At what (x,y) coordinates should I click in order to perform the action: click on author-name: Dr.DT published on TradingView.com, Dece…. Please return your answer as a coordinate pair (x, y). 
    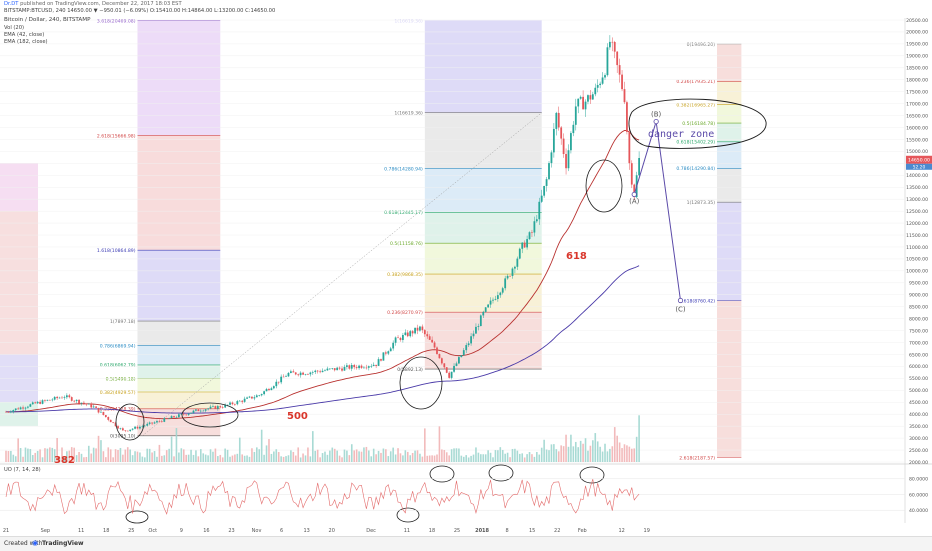
    Looking at the image, I should click on (93, 4).